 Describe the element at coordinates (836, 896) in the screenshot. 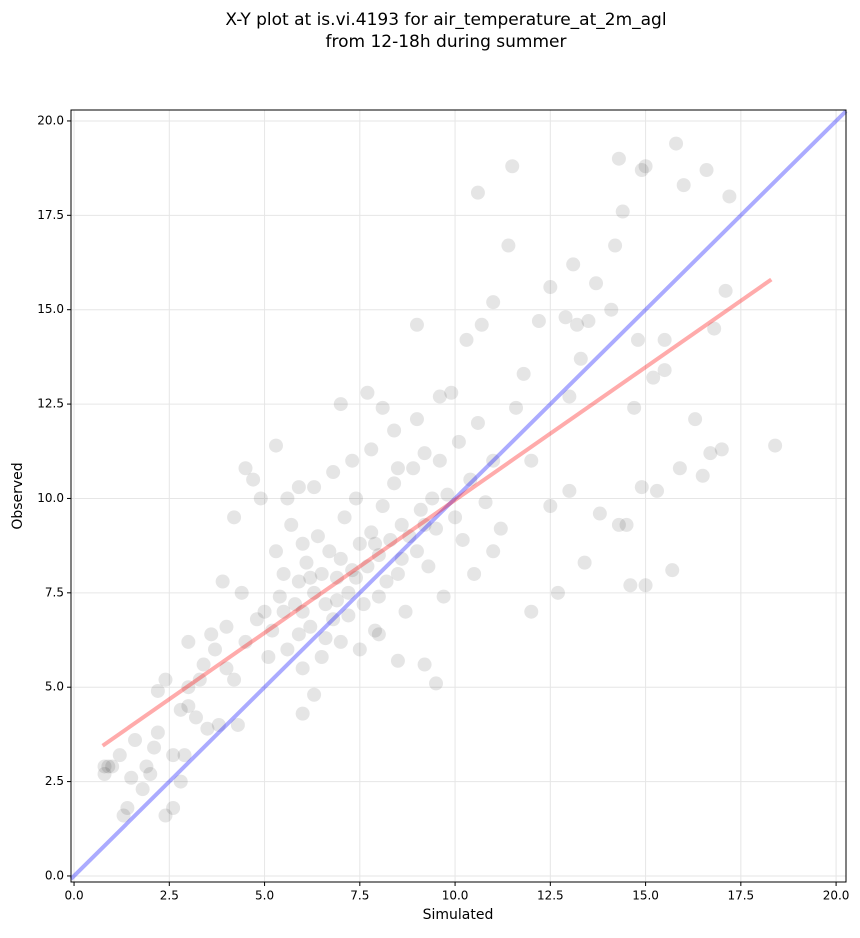

I see `x-tick-label: 20.0` at that location.